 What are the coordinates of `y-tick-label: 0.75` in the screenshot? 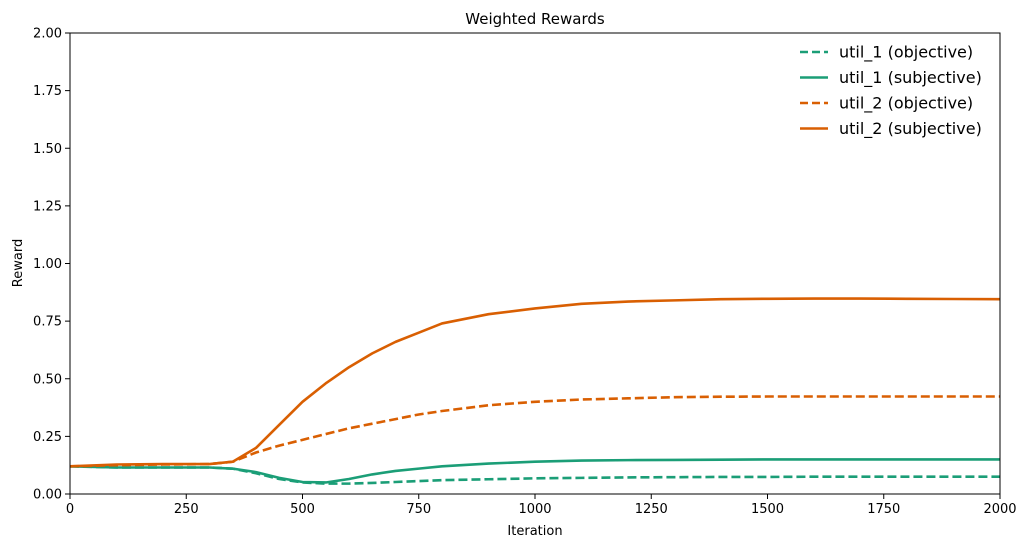 It's located at (47, 322).